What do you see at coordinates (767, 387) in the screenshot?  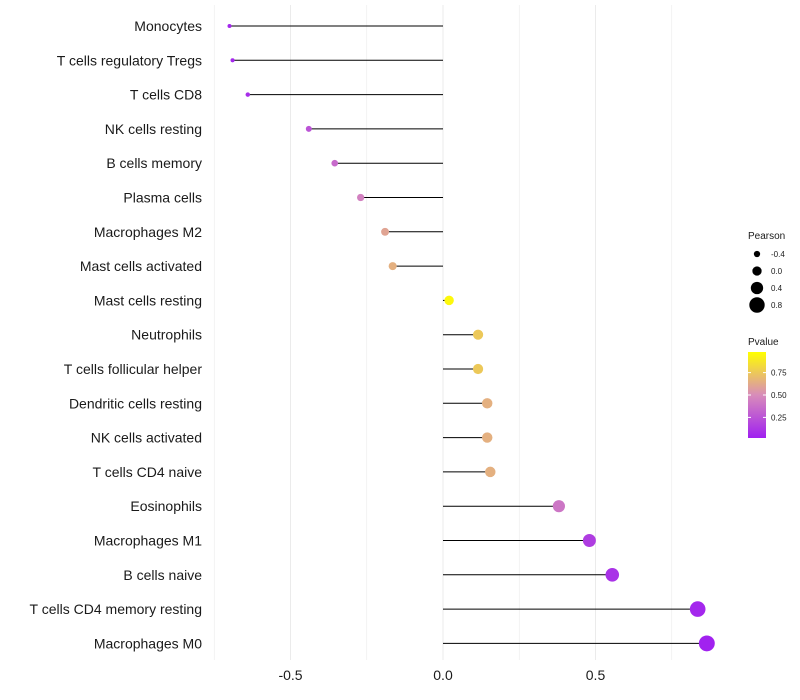 I see `color-legend: Pvalue 0.75 0.50 0.25` at bounding box center [767, 387].